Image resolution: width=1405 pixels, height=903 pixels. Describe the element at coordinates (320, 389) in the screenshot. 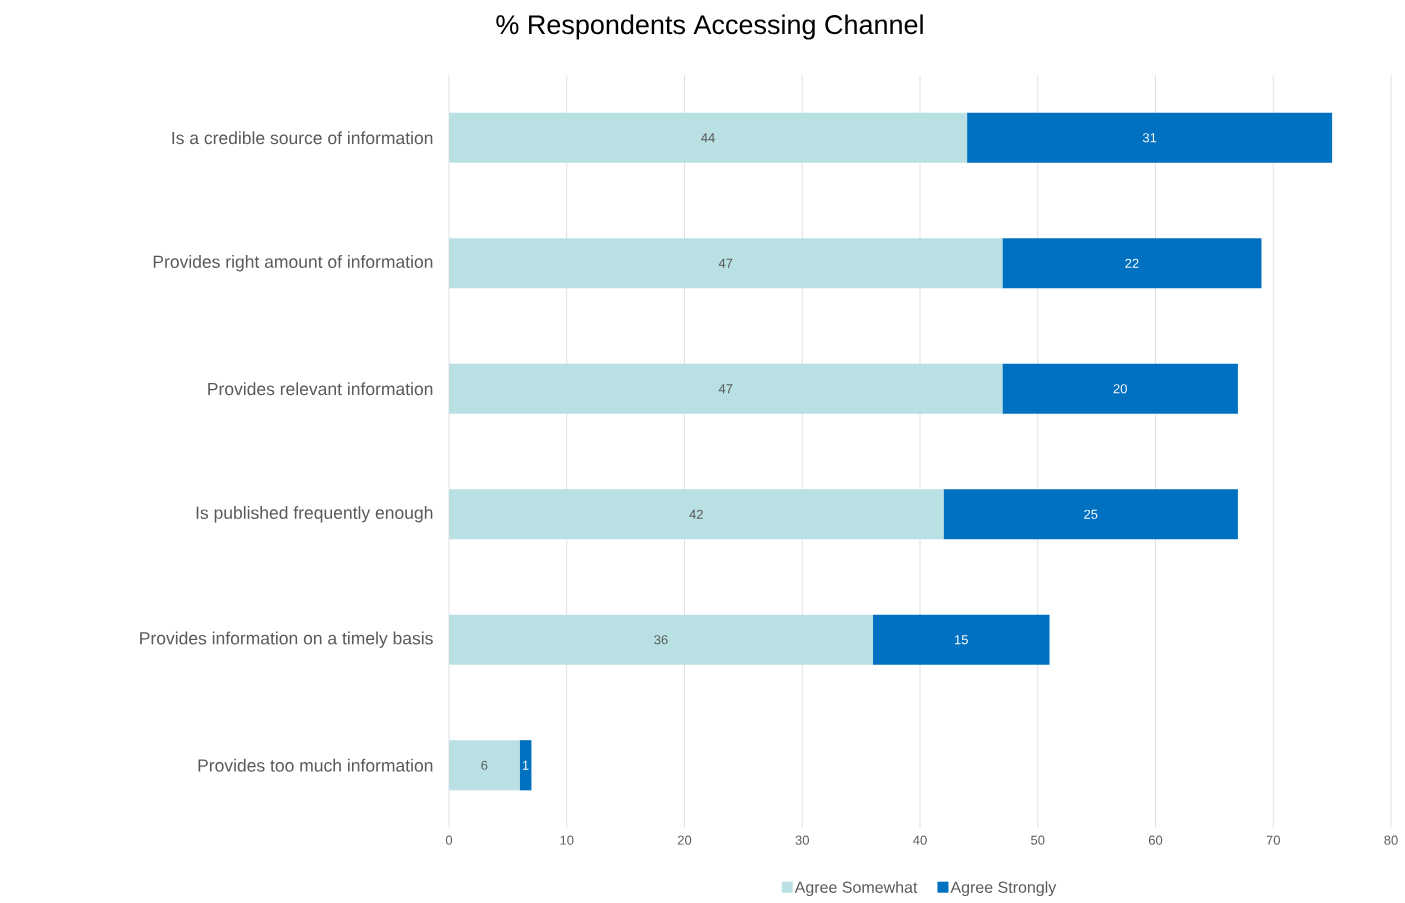

I see `y-tick-label: Provides relevant information` at that location.